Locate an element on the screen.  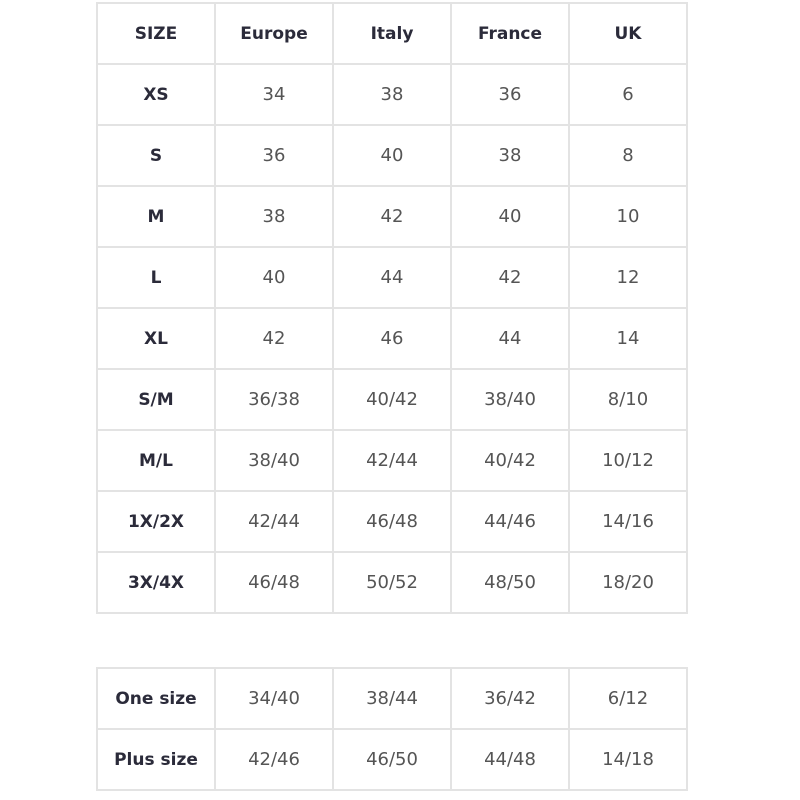
size-label-cell: L is located at coordinates (156, 277).